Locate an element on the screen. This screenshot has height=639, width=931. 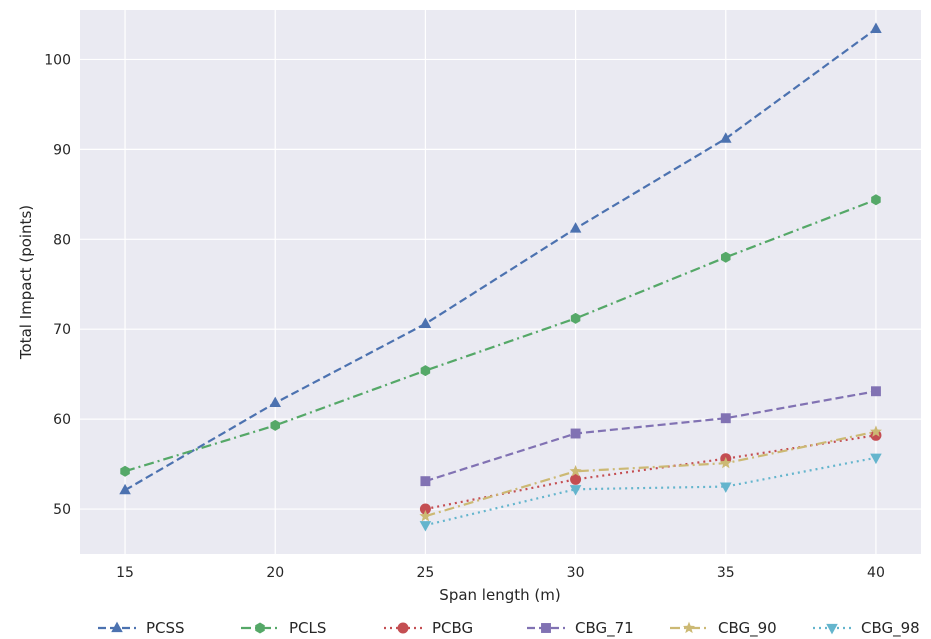
series-line-pcbg is located at coordinates (651, 472).